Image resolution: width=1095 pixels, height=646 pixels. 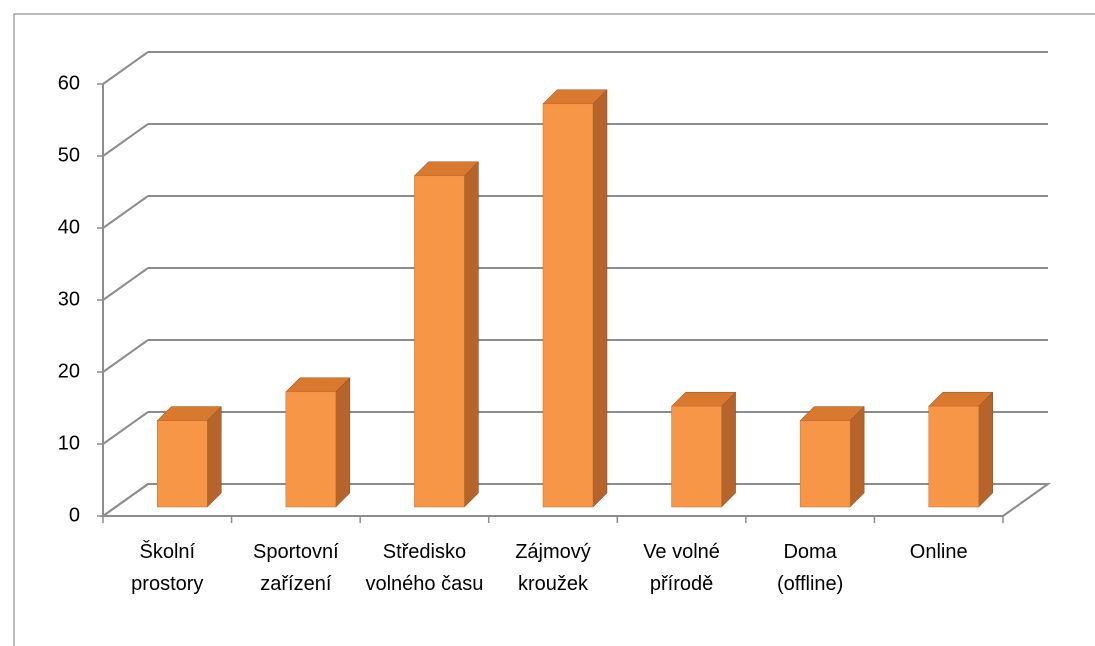 I want to click on y-tick-label: 50, so click(x=69, y=155).